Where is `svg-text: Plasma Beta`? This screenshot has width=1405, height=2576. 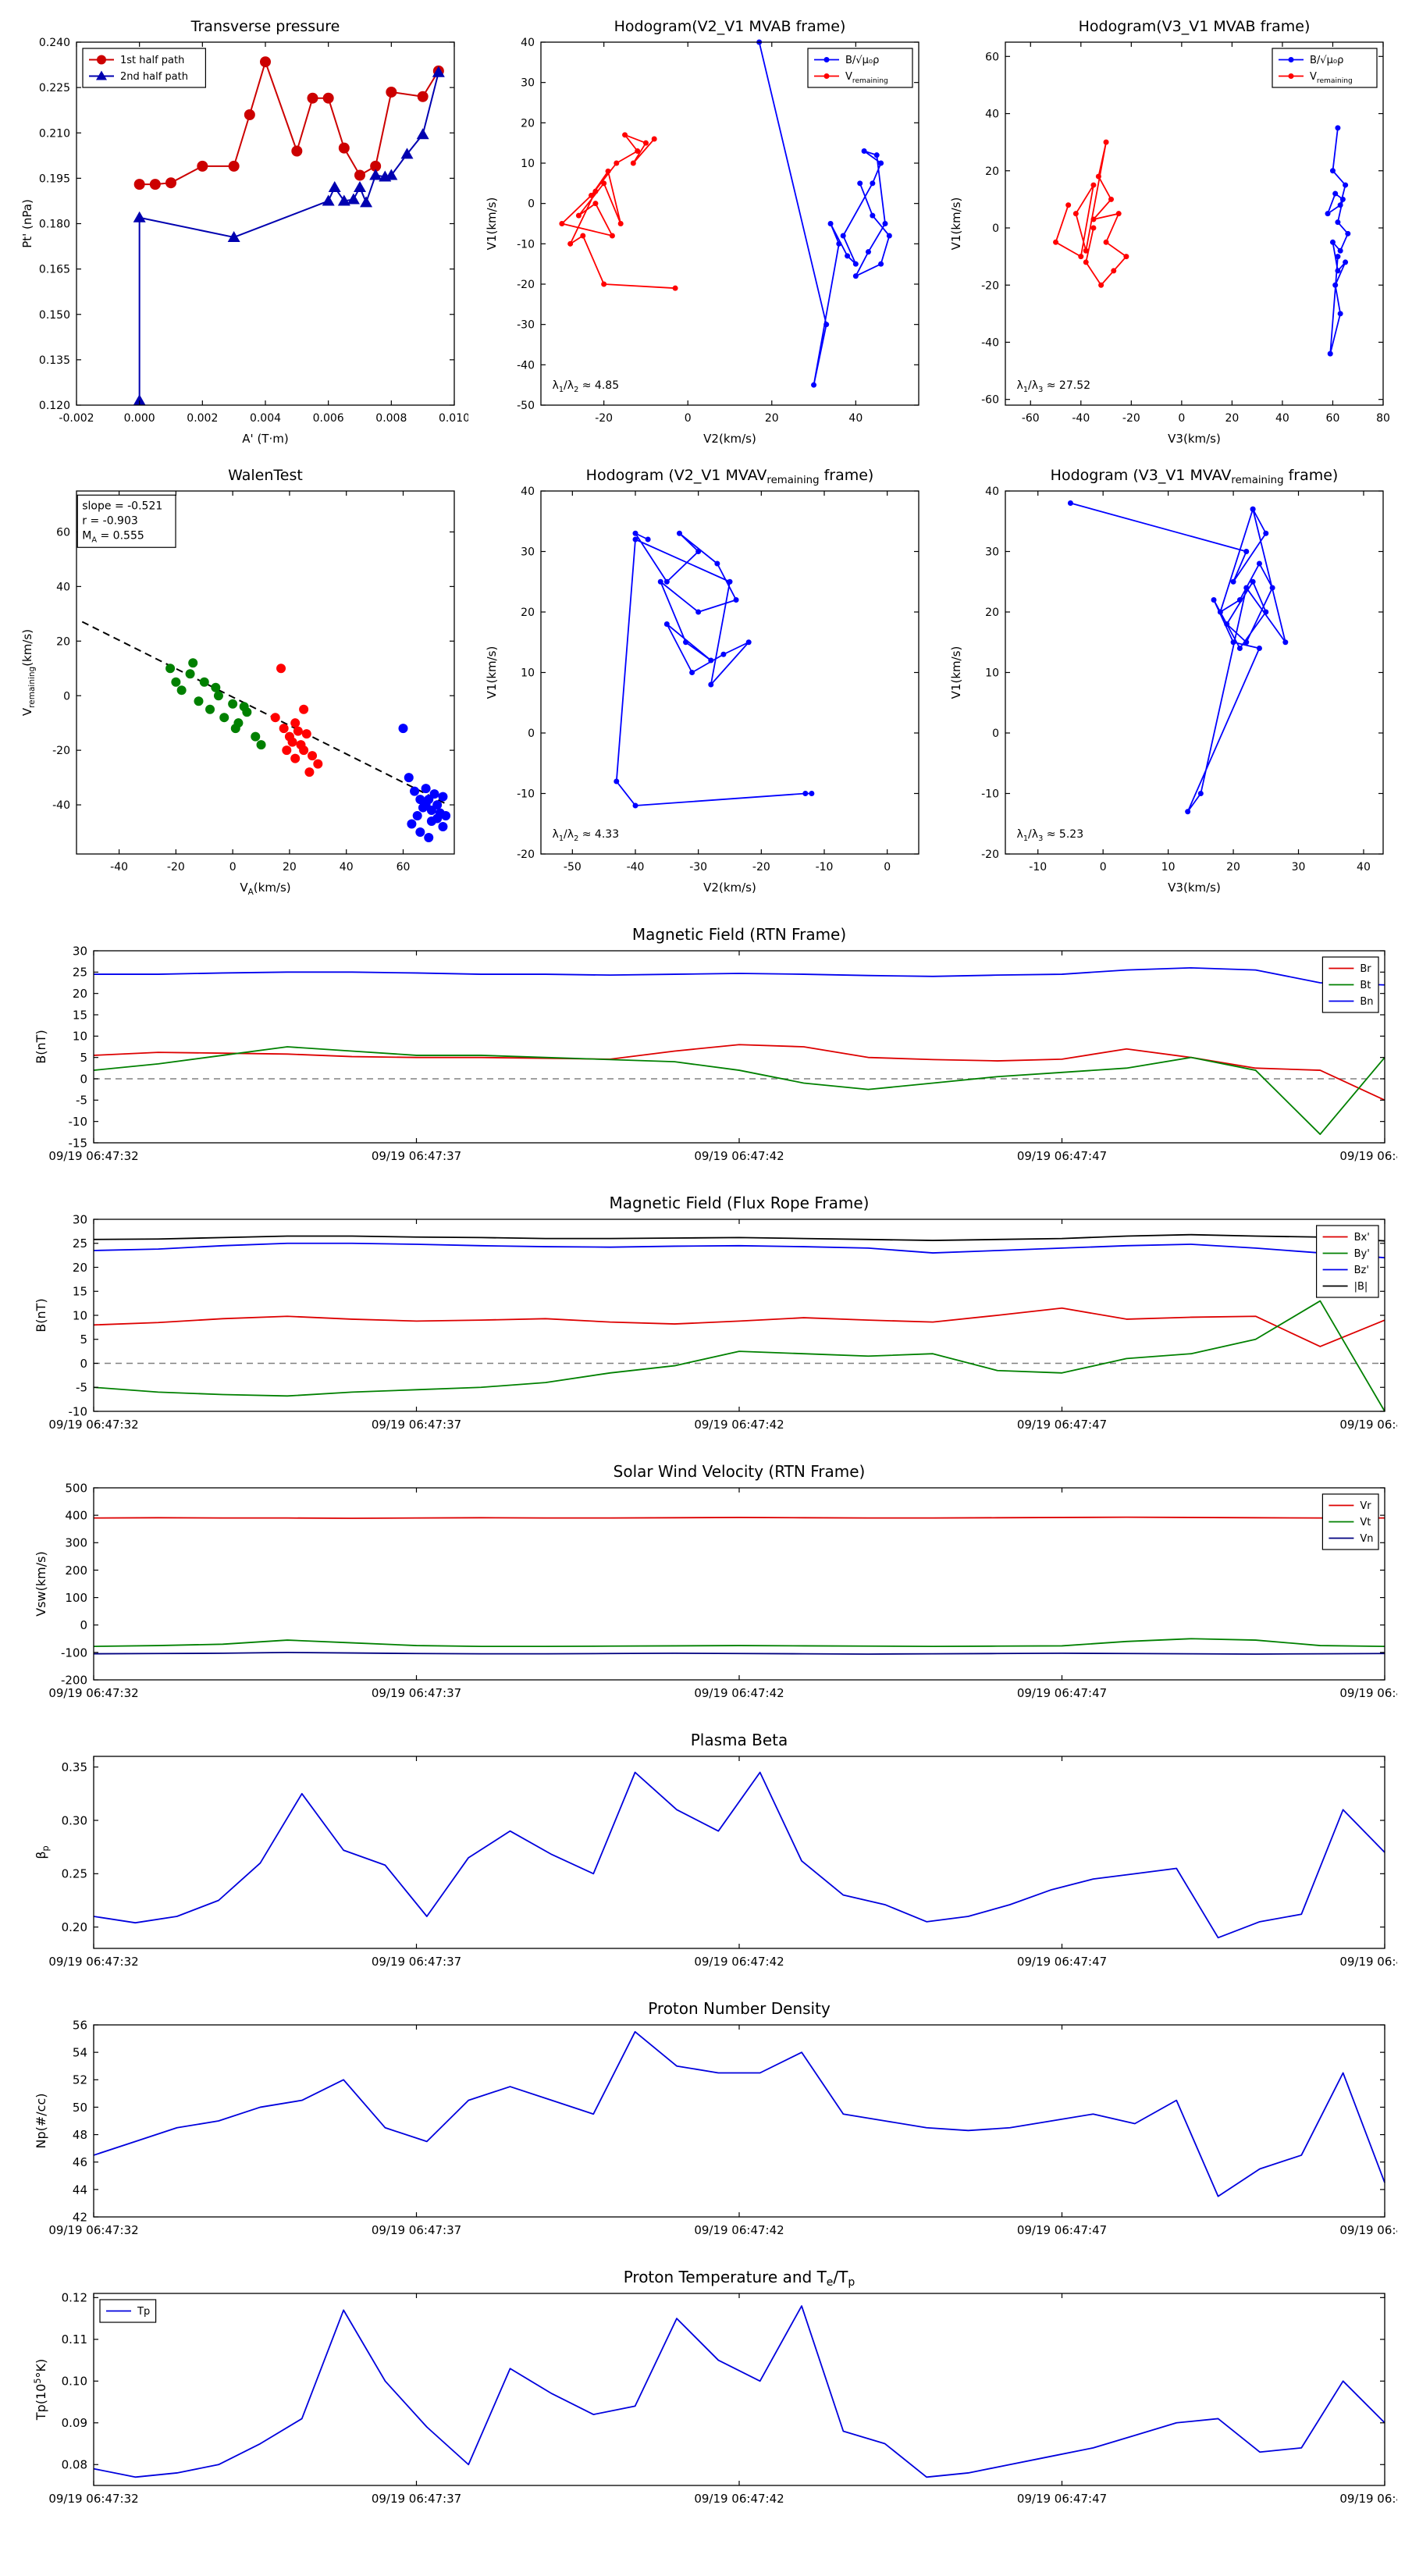 svg-text: Plasma Beta is located at coordinates (740, 1740).